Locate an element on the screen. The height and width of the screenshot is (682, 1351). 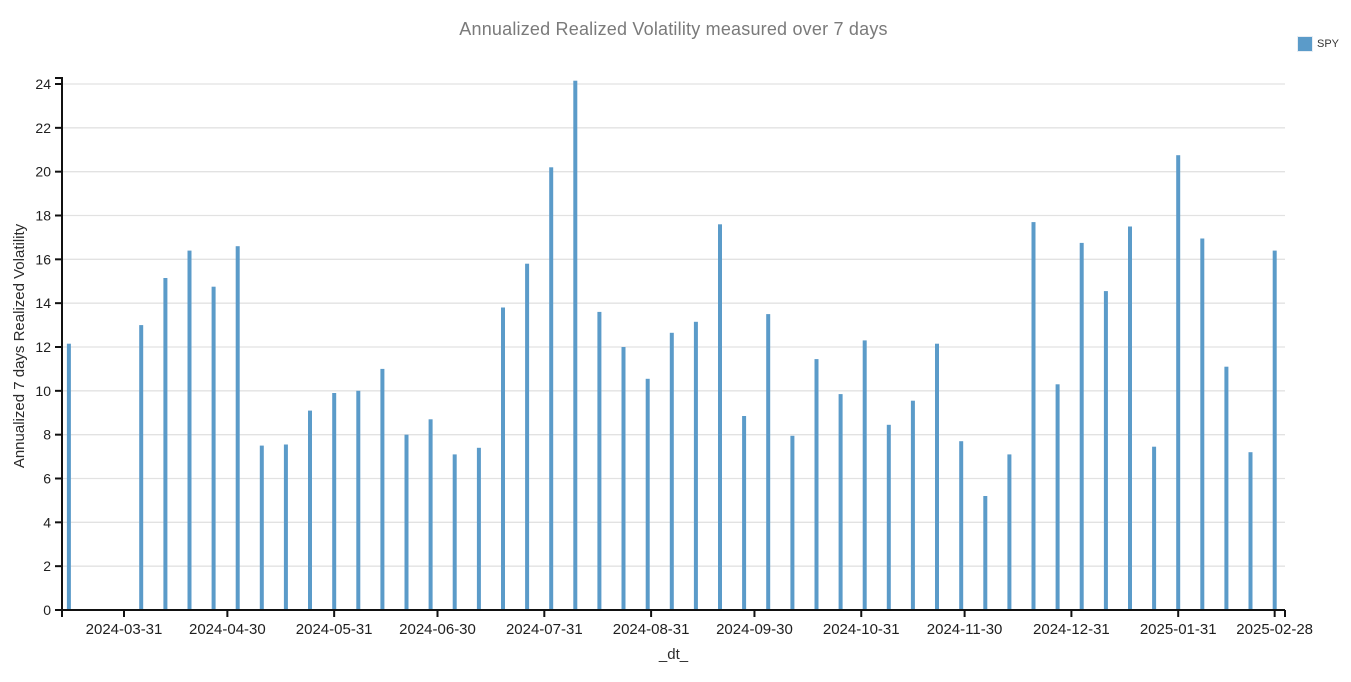
y-tick-label: 4 is located at coordinates (47, 522).